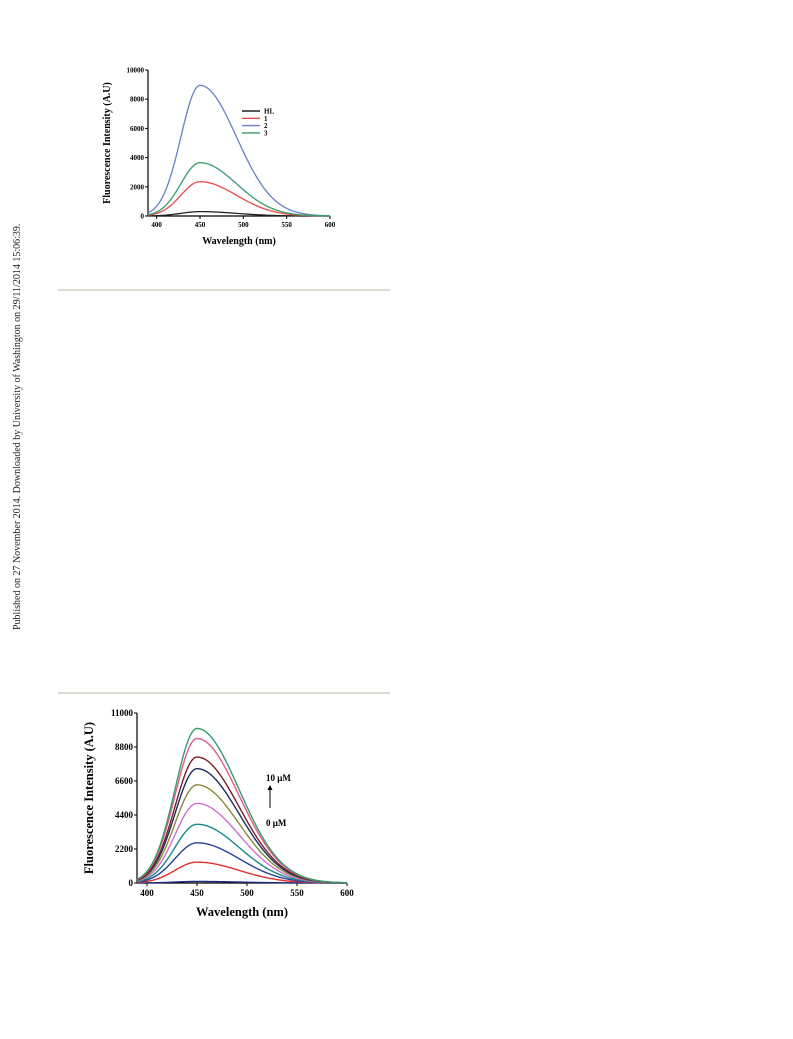 The image size is (793, 1039). I want to click on y-tick-label: 10000, so click(136, 70).